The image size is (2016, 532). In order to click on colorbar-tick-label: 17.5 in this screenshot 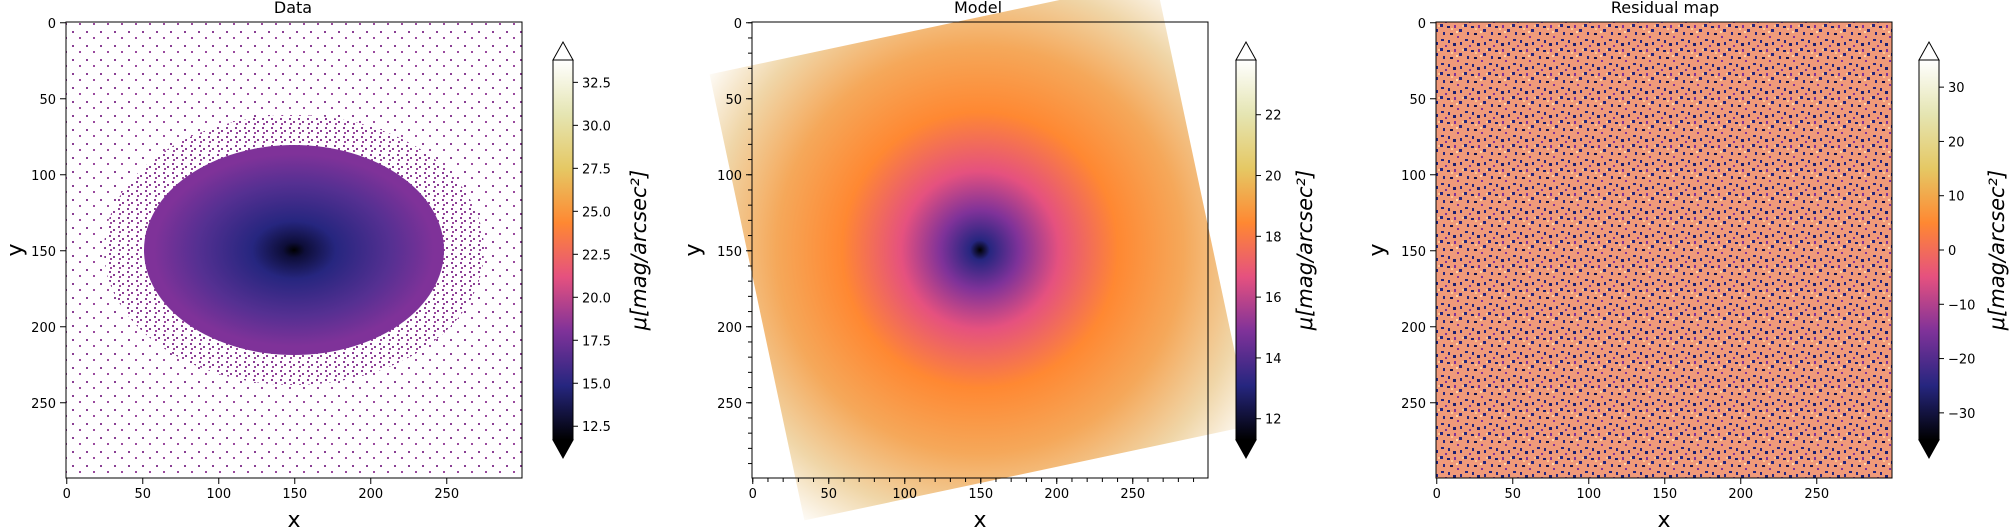, I will do `click(596, 341)`.